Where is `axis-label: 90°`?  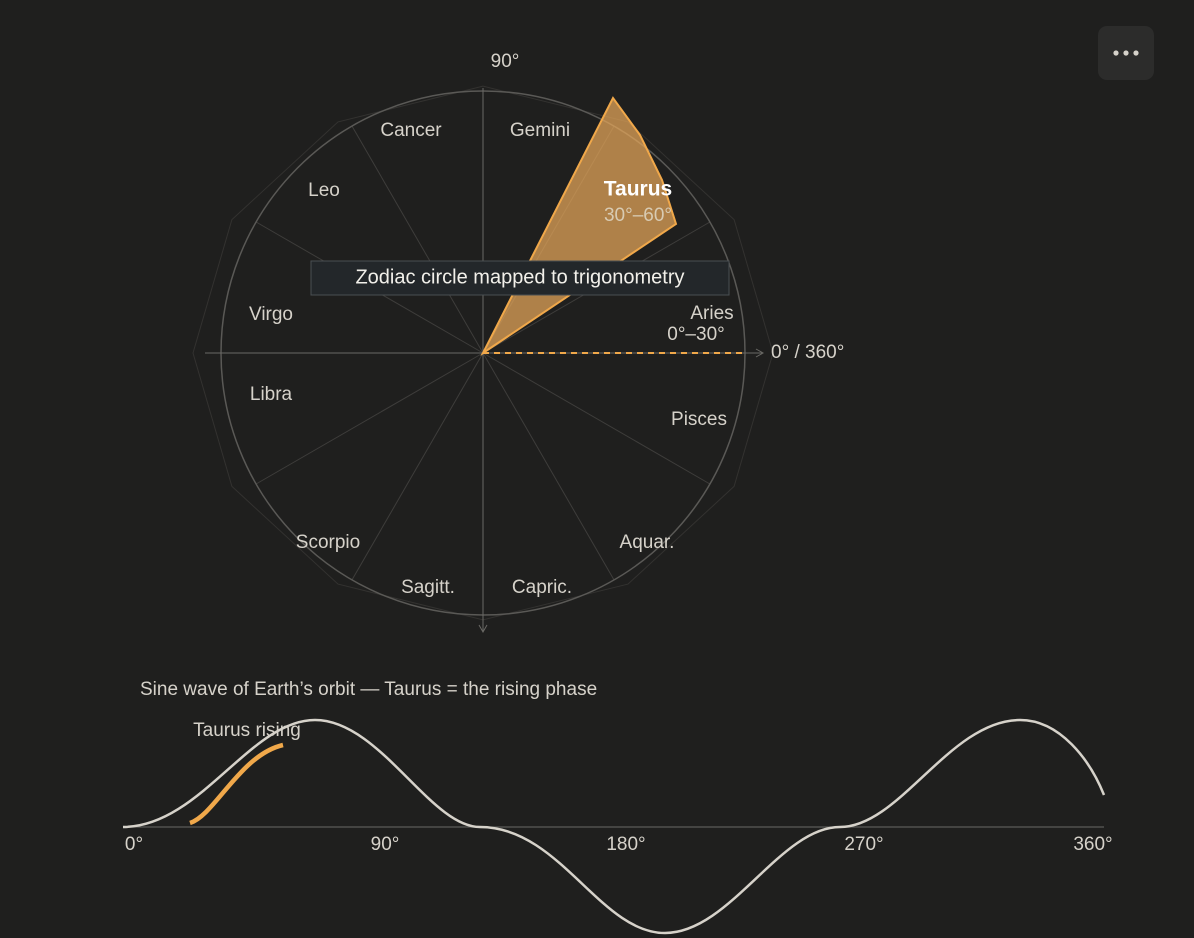
axis-label: 90° is located at coordinates (505, 61).